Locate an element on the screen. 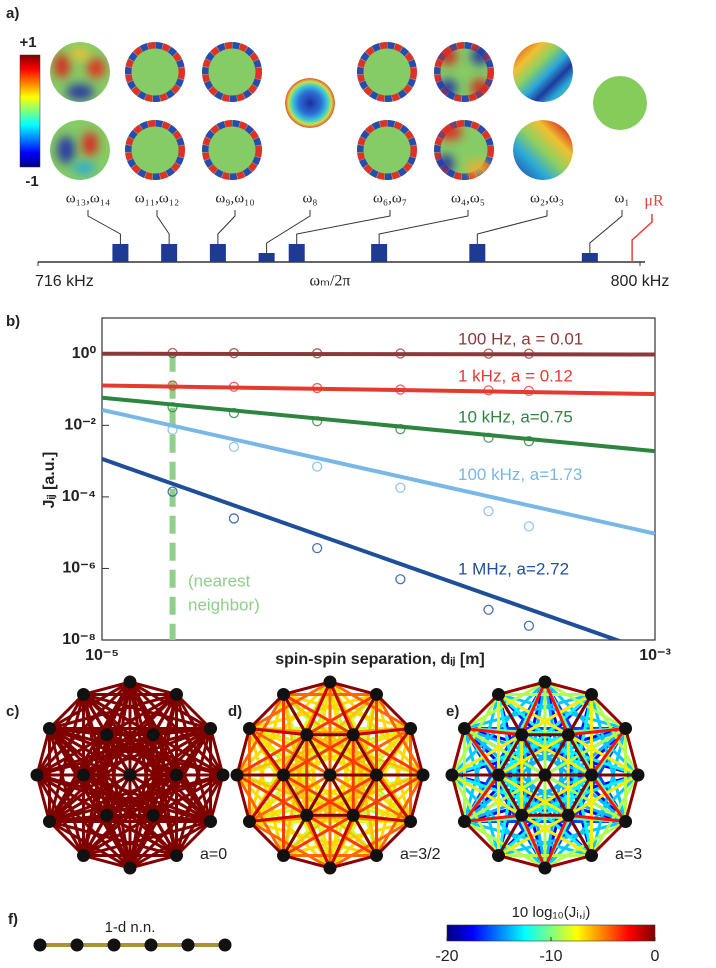 The width and height of the screenshot is (716, 968). panel-label: f) is located at coordinates (13, 919).